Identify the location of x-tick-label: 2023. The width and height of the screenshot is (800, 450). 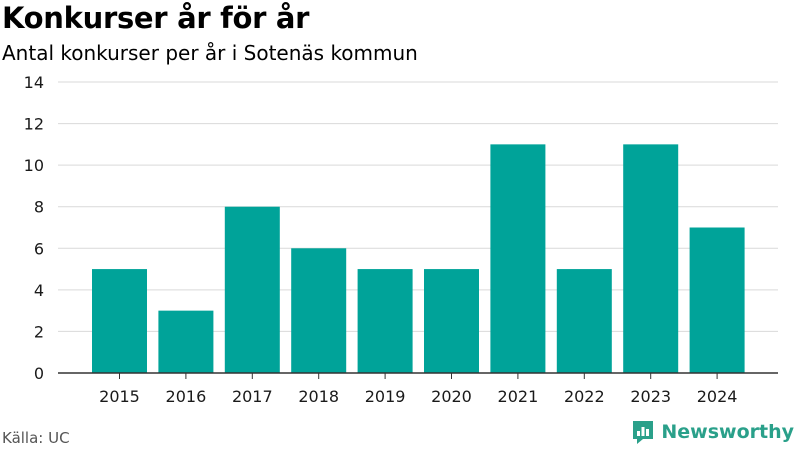
(650, 396).